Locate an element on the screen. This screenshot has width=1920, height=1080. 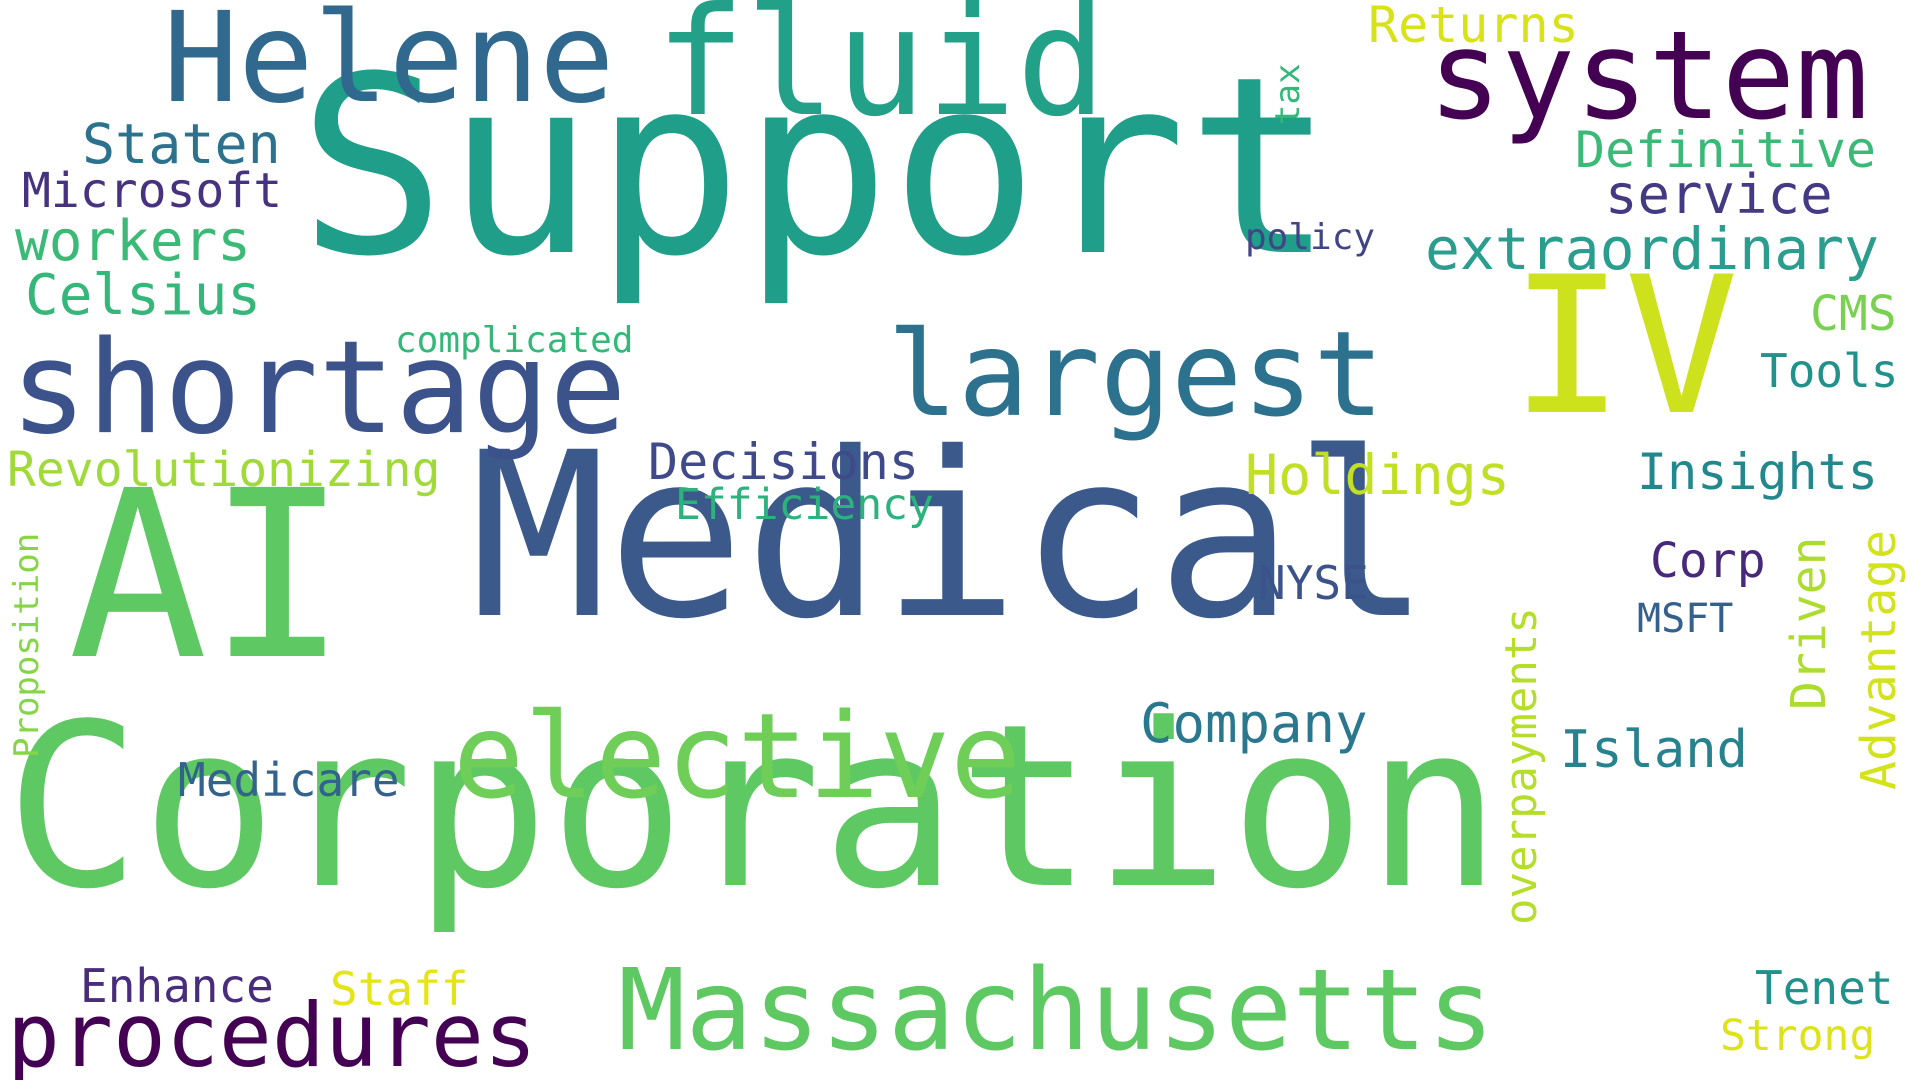
word-efficiency: Efficiency is located at coordinates (804, 505).